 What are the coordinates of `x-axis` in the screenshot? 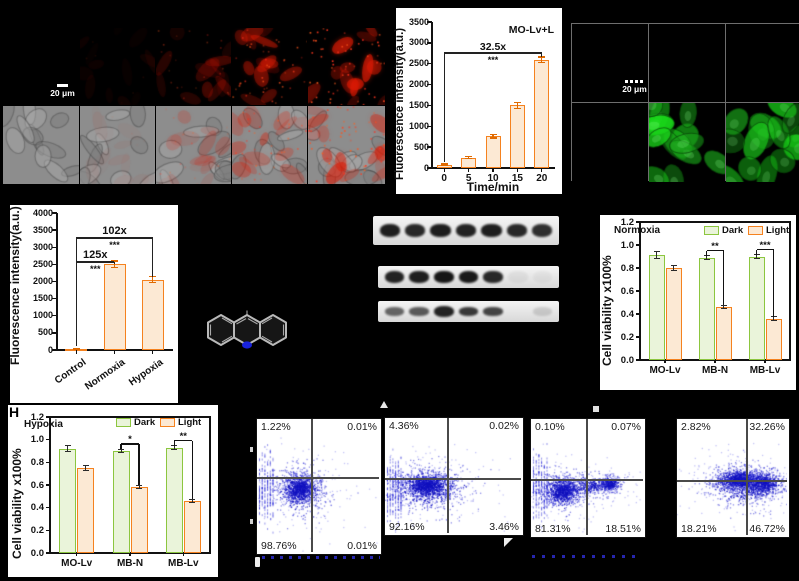 It's located at (114, 350).